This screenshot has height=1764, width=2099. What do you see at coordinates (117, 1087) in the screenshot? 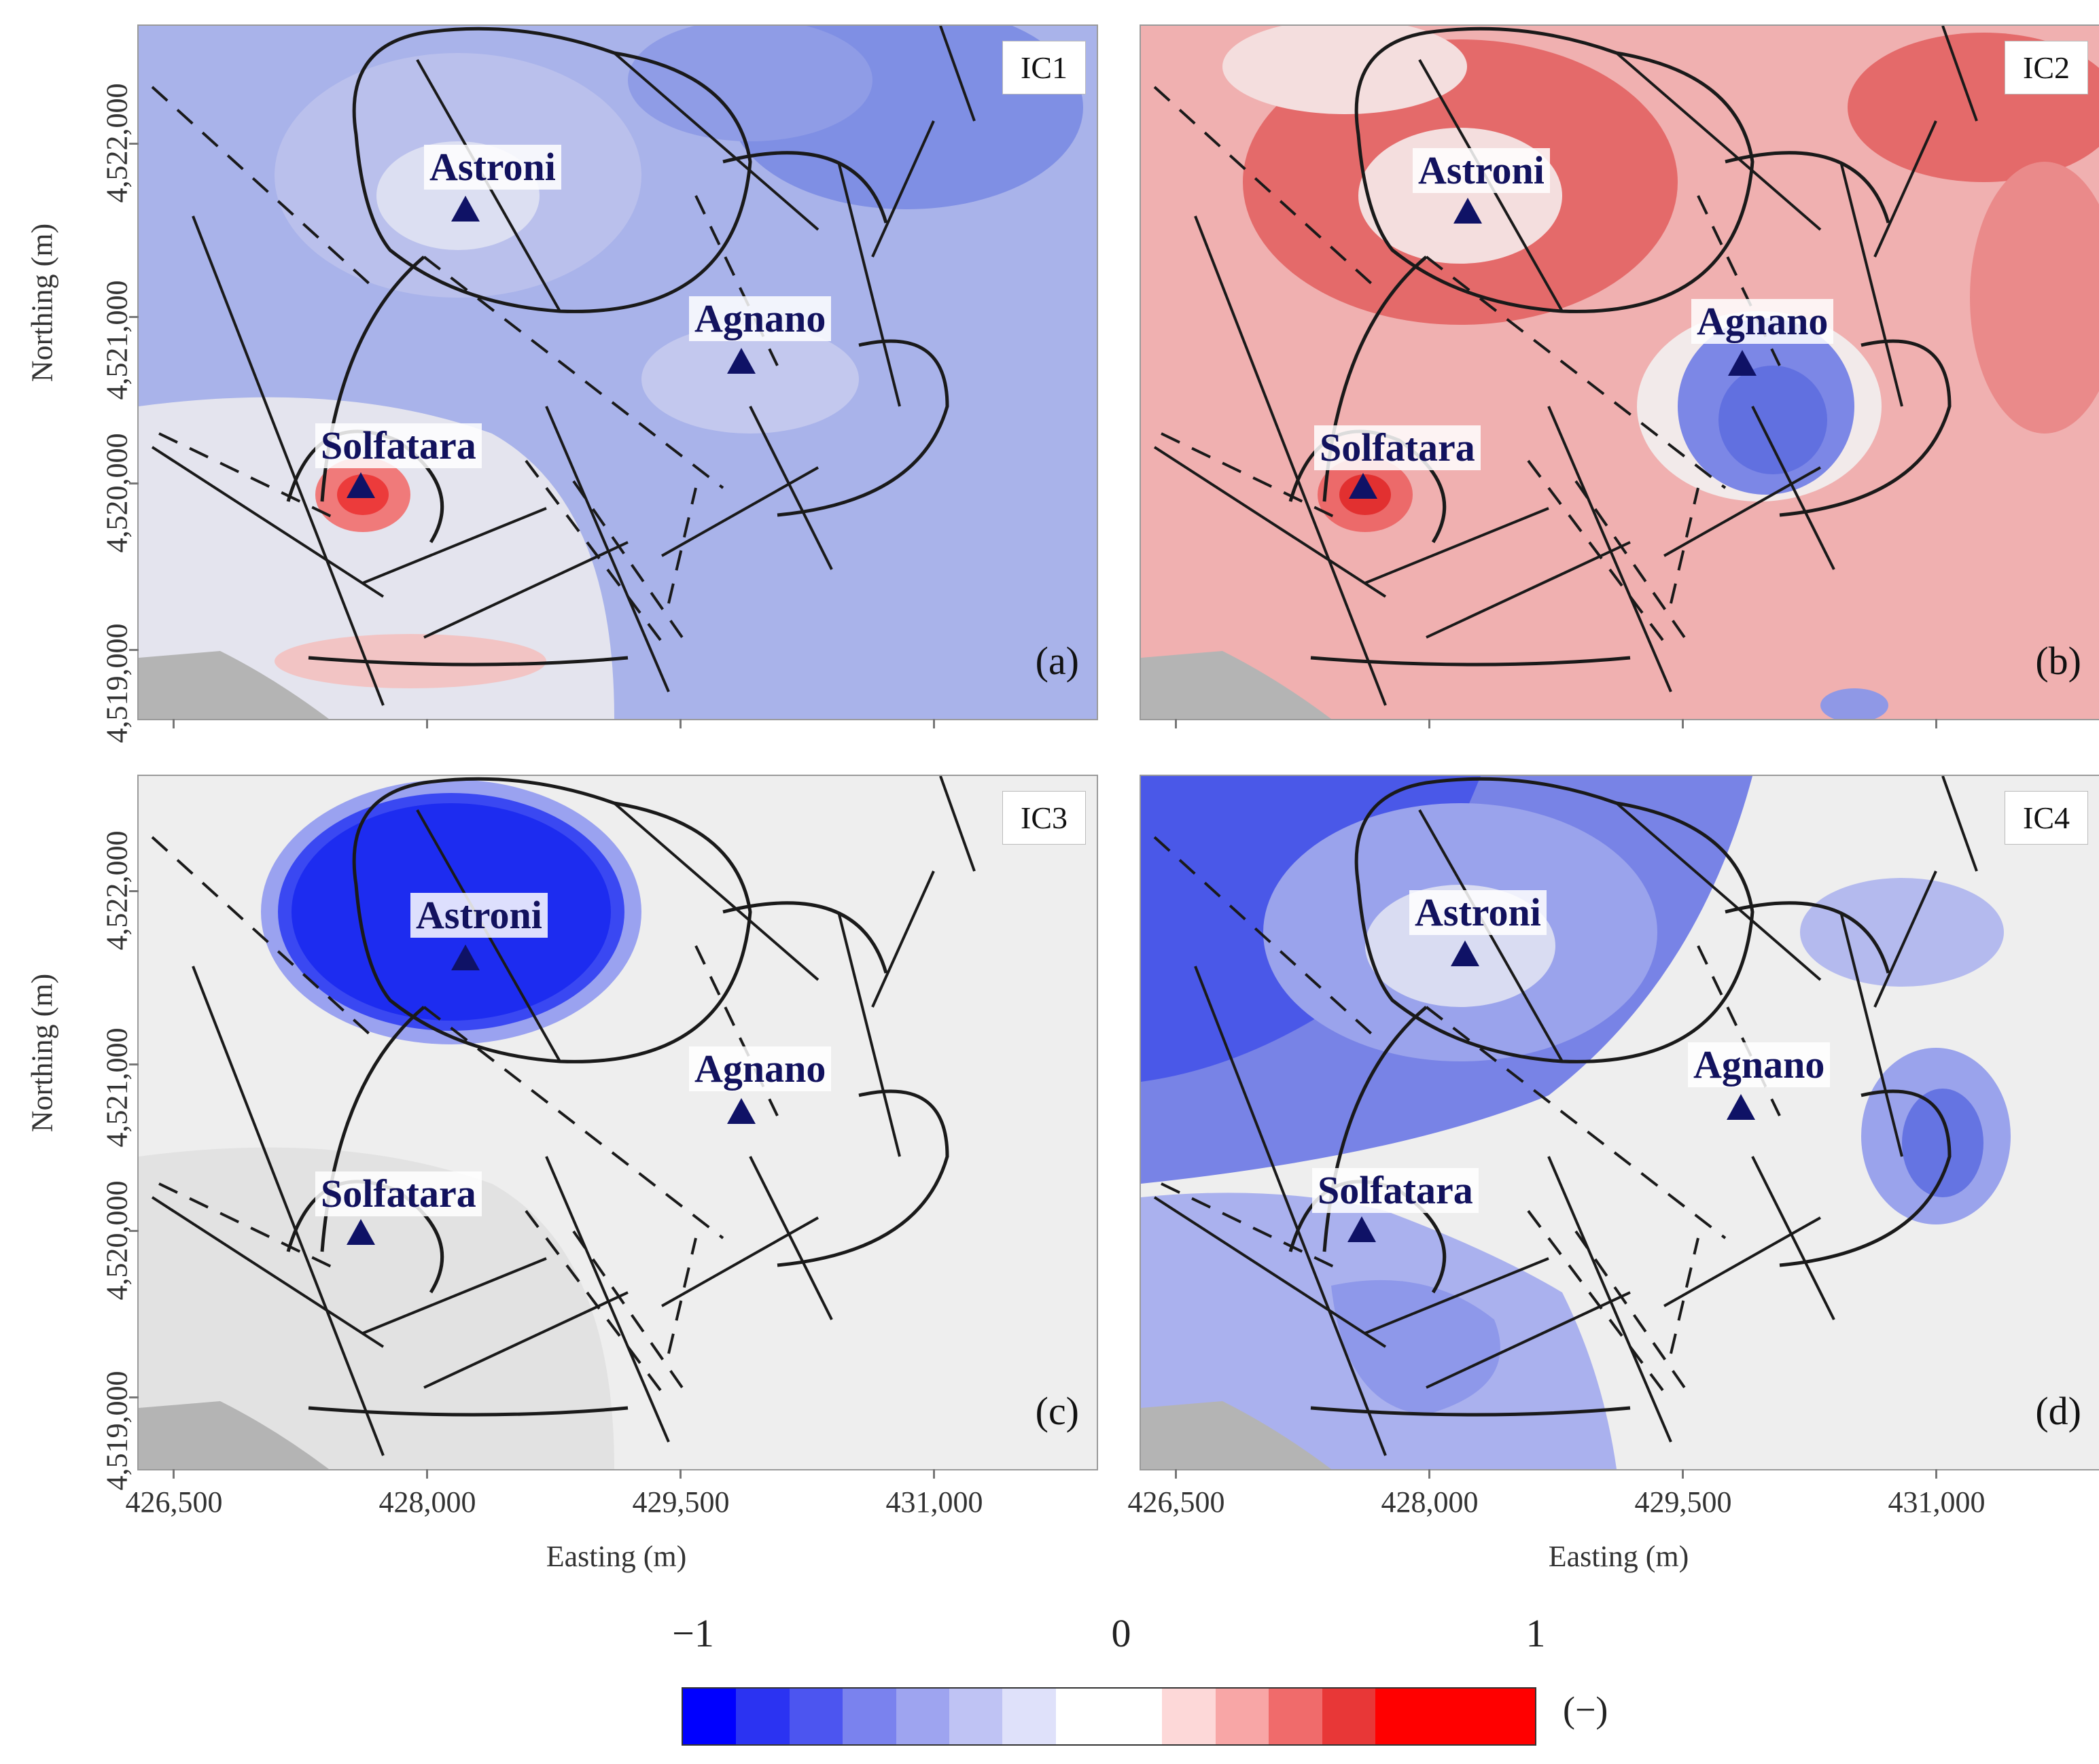
I see `y-tick-label: 4,521,000` at bounding box center [117, 1087].